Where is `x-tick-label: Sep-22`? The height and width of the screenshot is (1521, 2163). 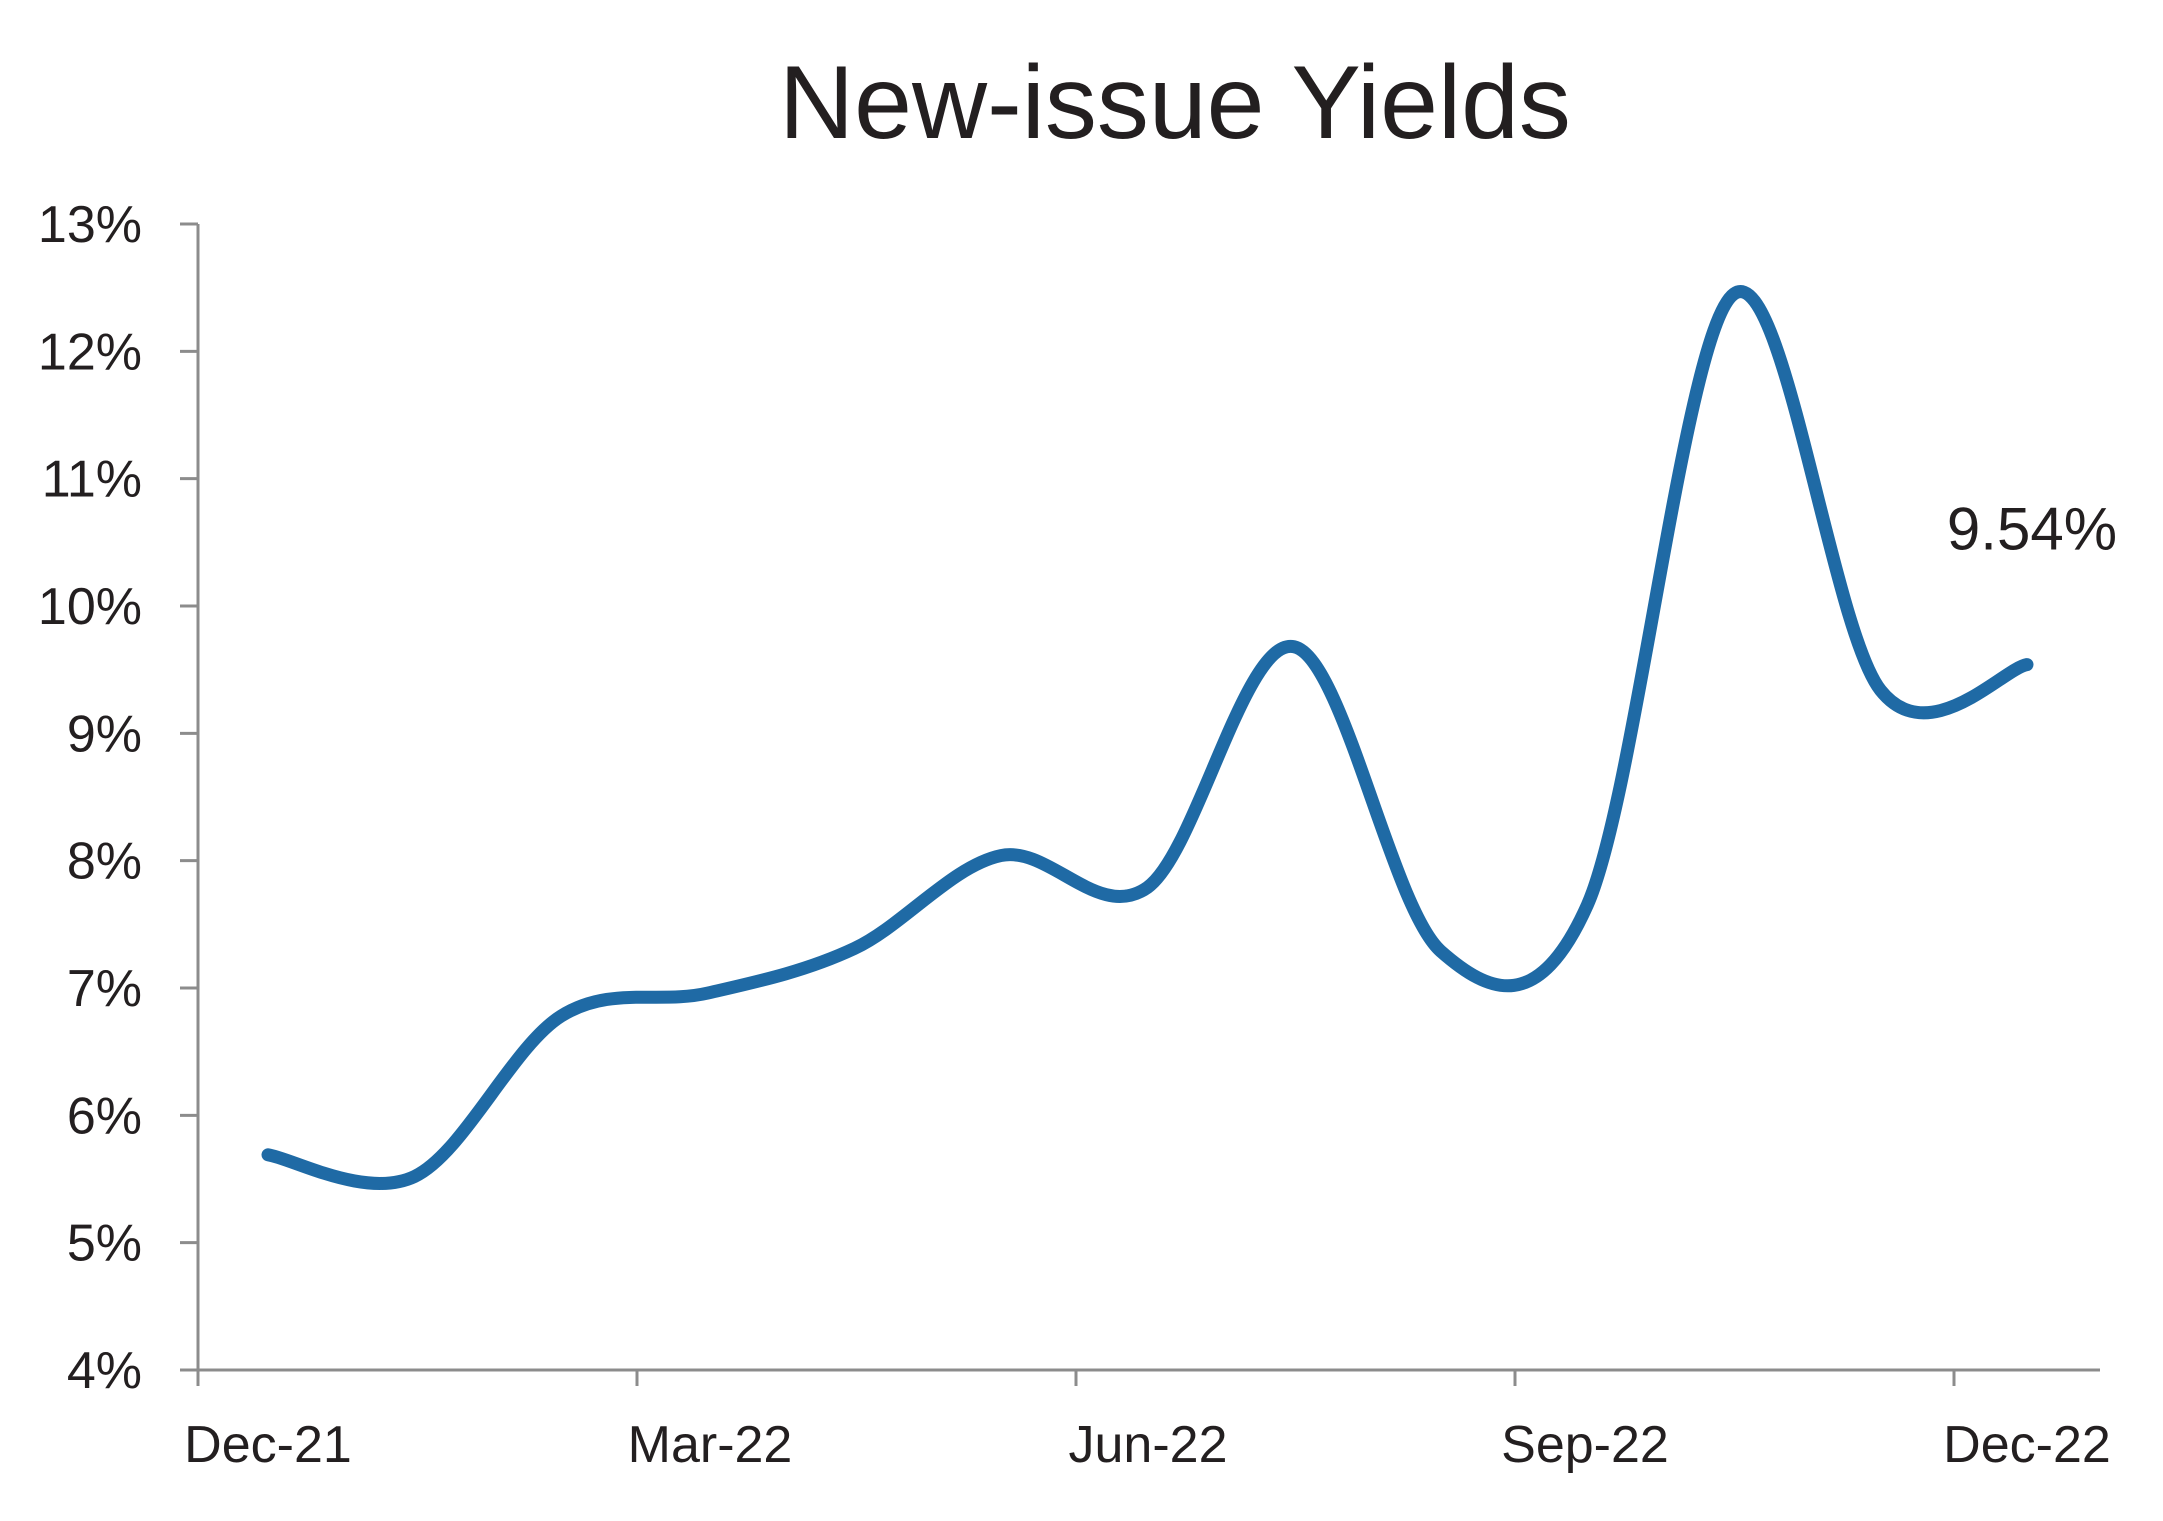 x-tick-label: Sep-22 is located at coordinates (1585, 1445).